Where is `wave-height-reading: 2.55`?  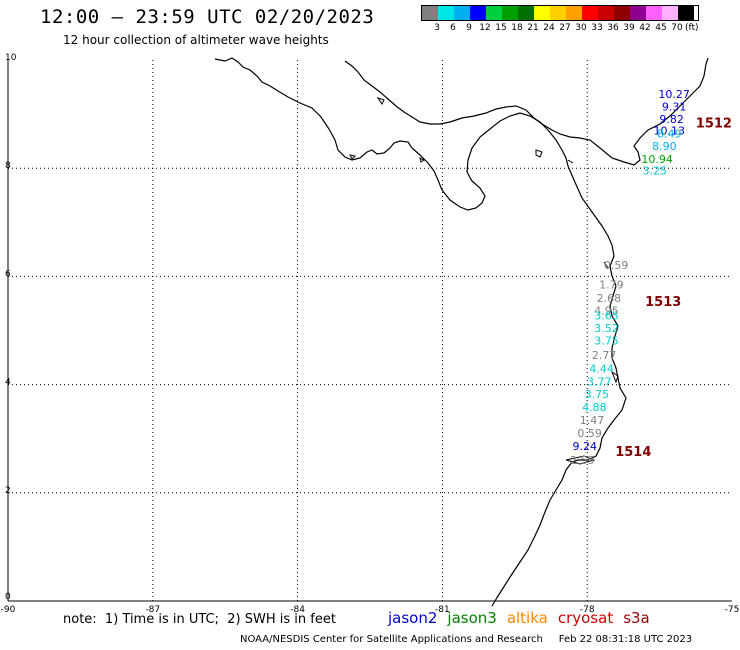 wave-height-reading: 2.55 is located at coordinates (582, 460).